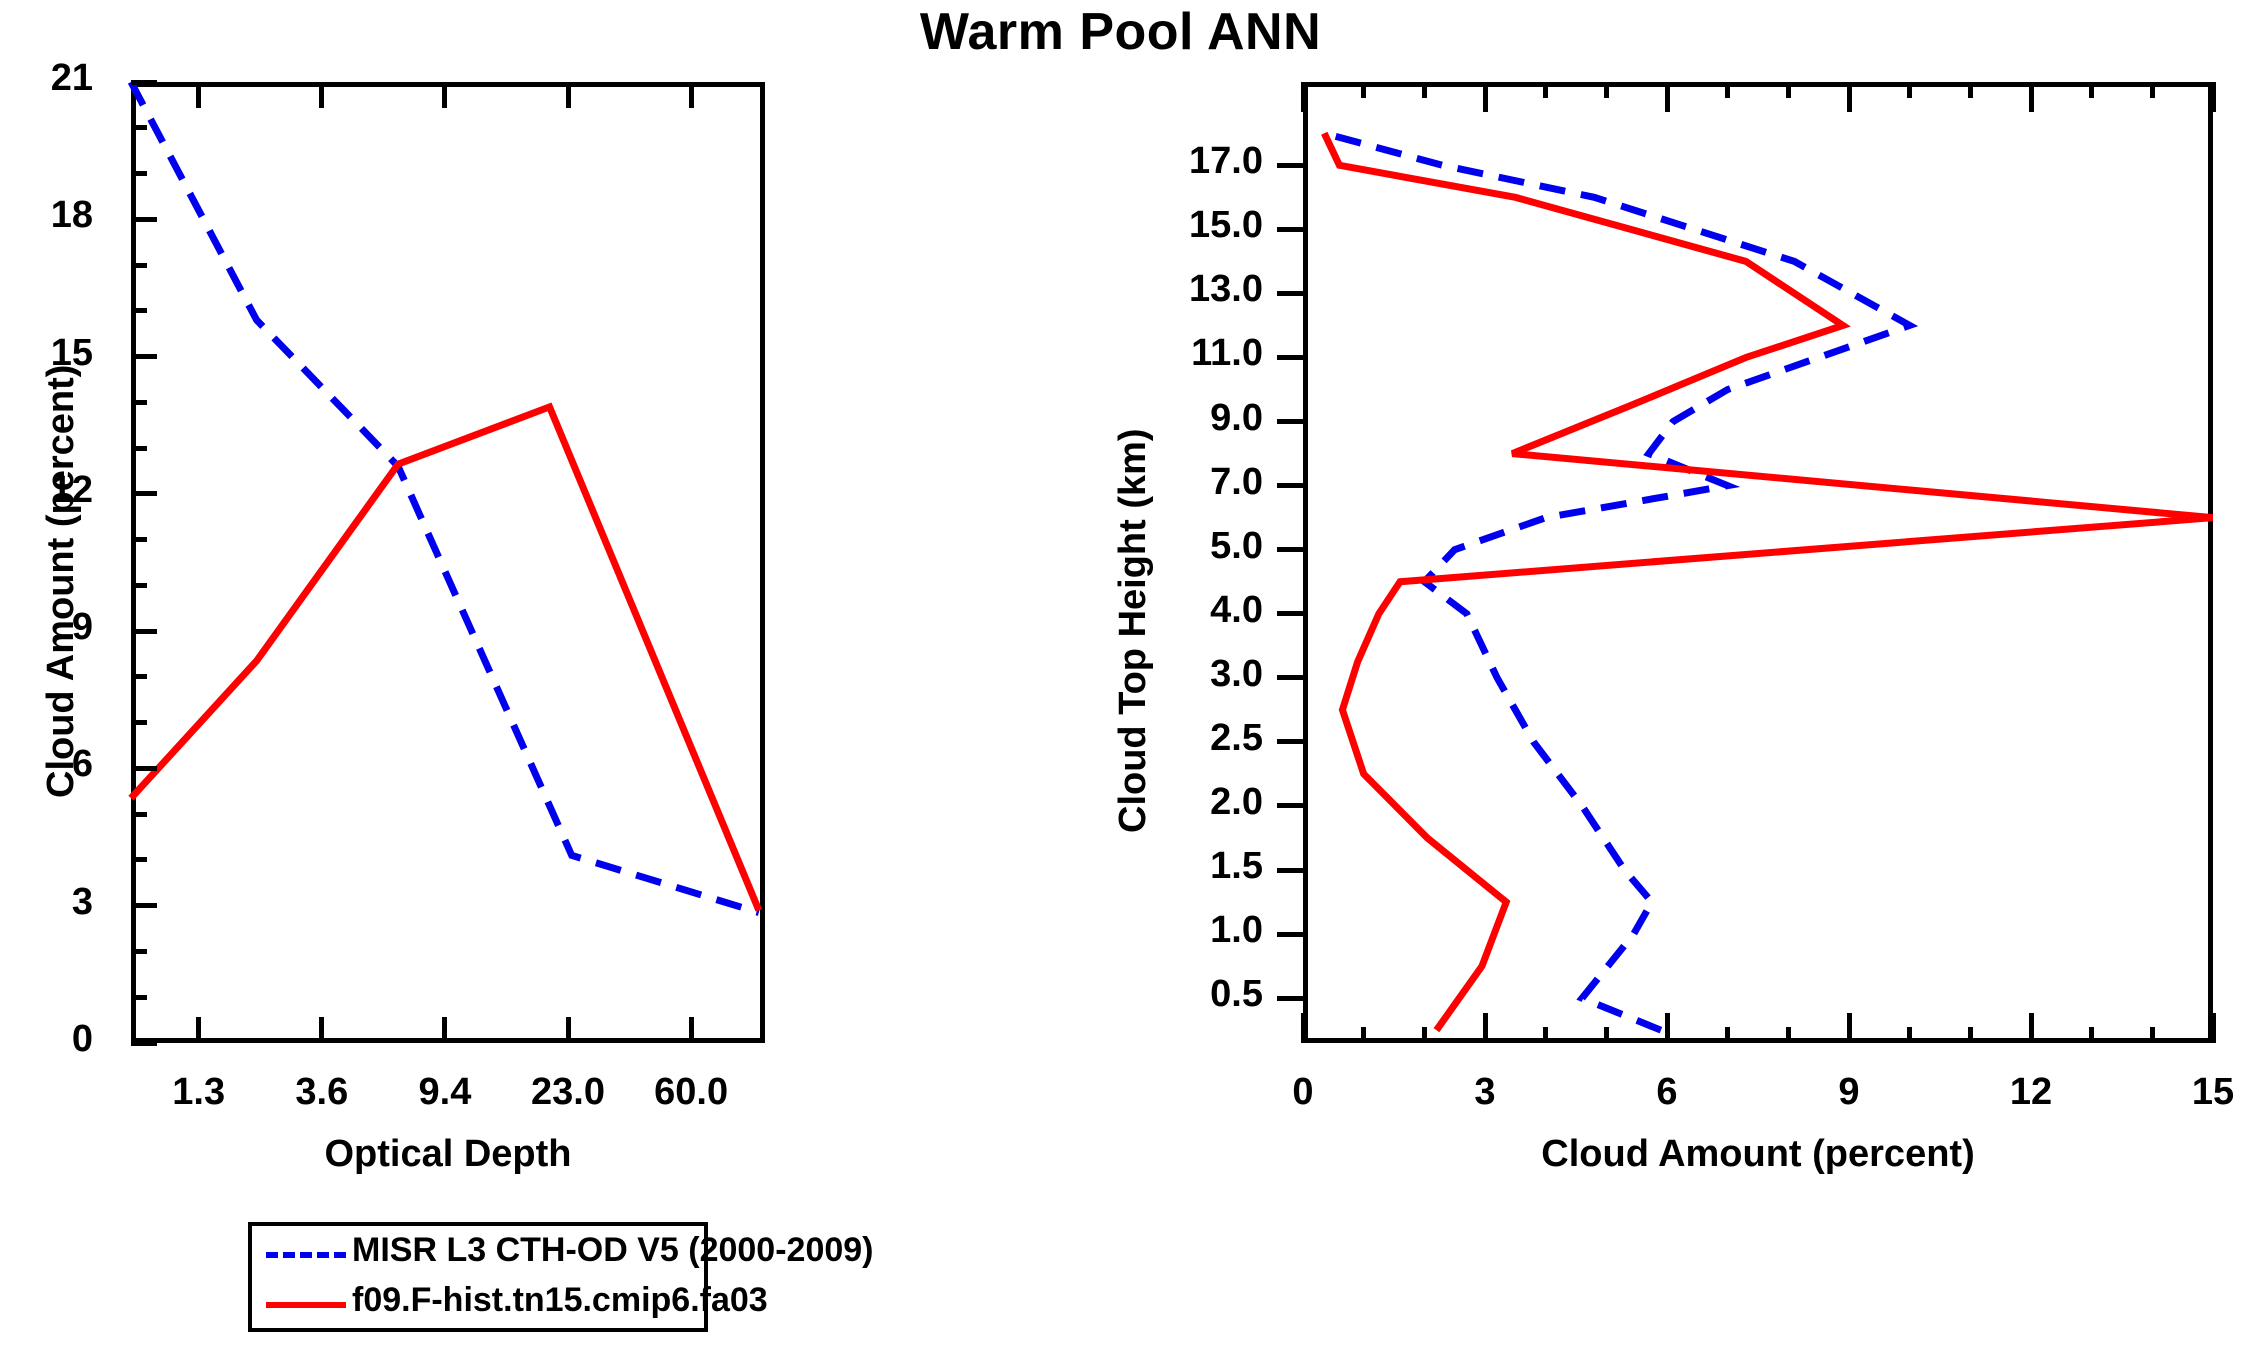 The image size is (2241, 1366). I want to click on right-y-tick-label: 5.0, so click(1236, 545).